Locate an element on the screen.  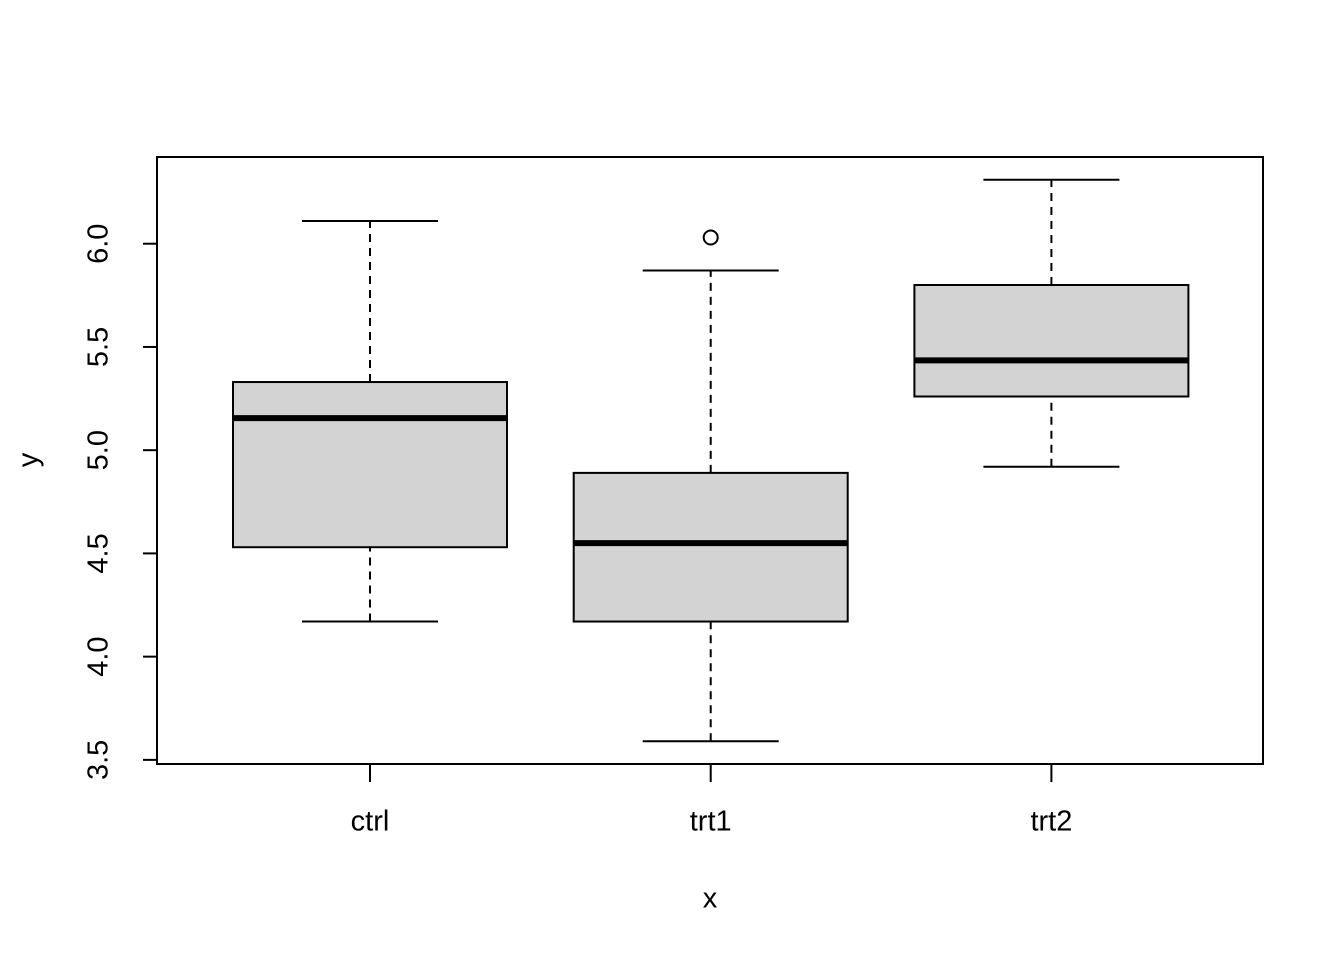
y-tick-label: 5.0 is located at coordinates (99, 450).